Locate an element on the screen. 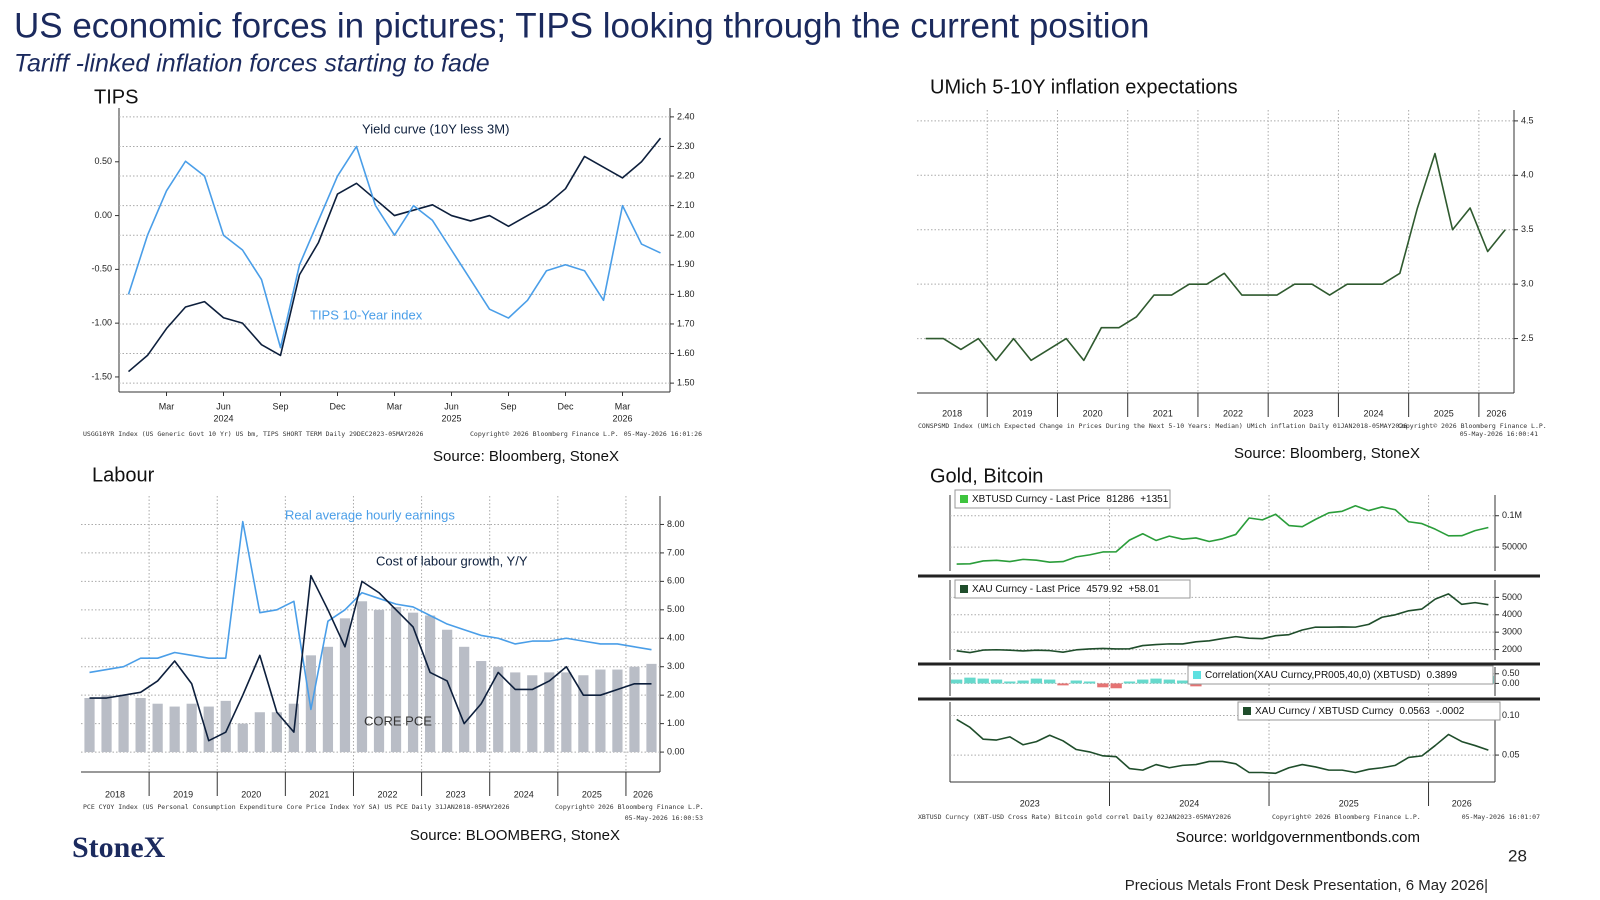 The width and height of the screenshot is (1600, 900). chart-footnote: Copyright© 2026 Bloomberg Finance L.P. is located at coordinates (544, 434).